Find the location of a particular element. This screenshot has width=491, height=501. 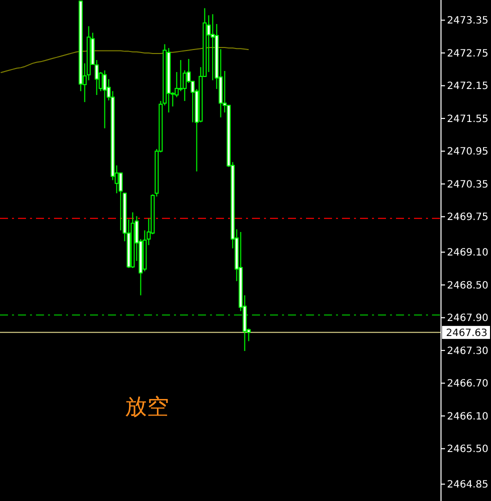

y-tick-label: 2470.95 is located at coordinates (467, 152).